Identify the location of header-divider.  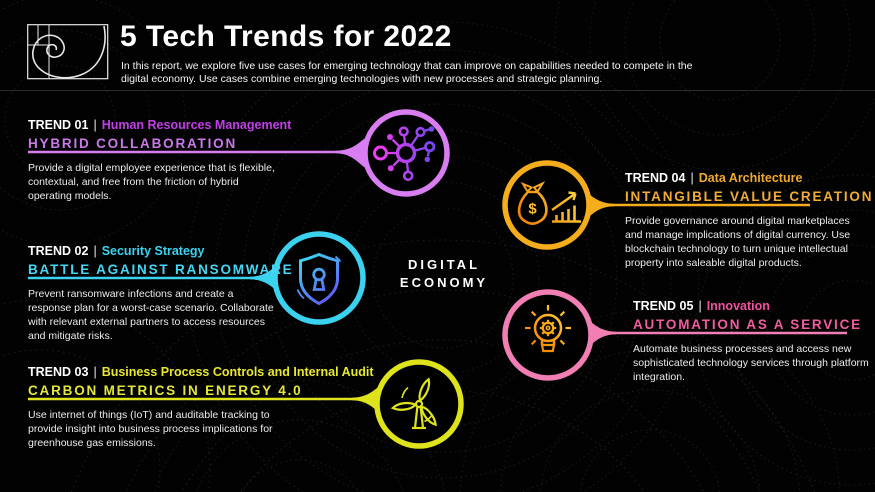
(437, 90).